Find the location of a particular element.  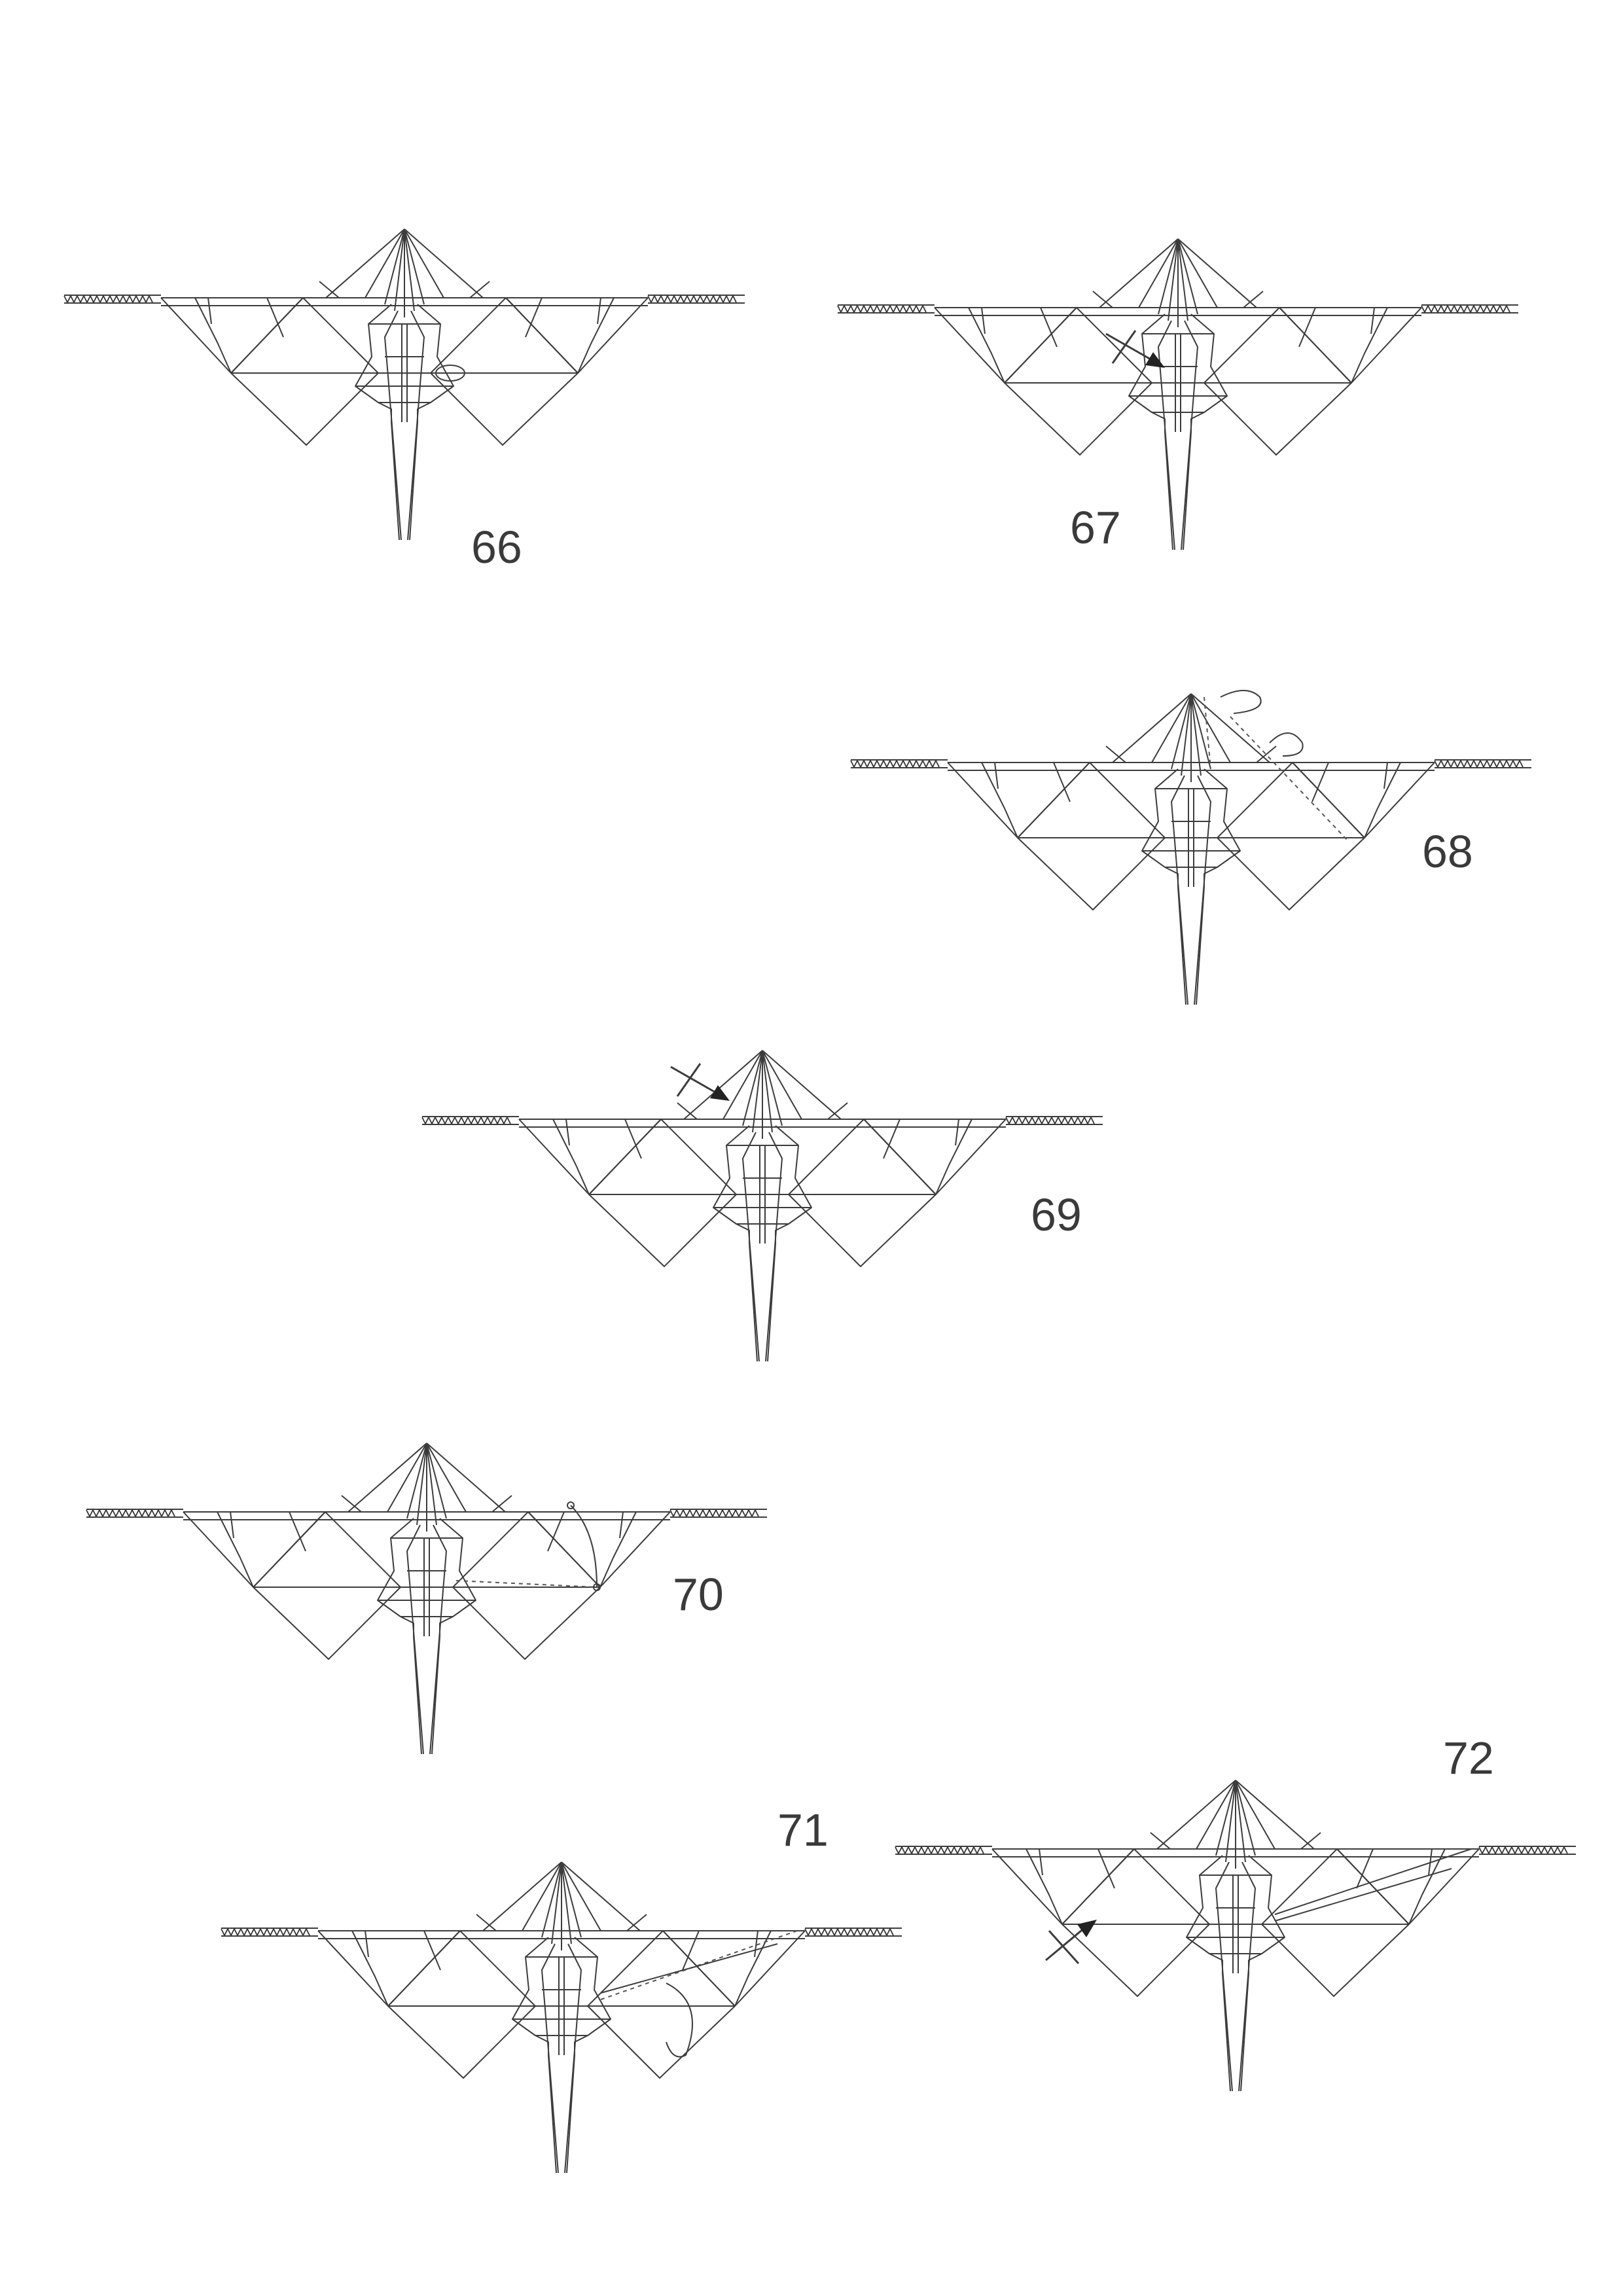

step-72-number: 72 is located at coordinates (1468, 1758).